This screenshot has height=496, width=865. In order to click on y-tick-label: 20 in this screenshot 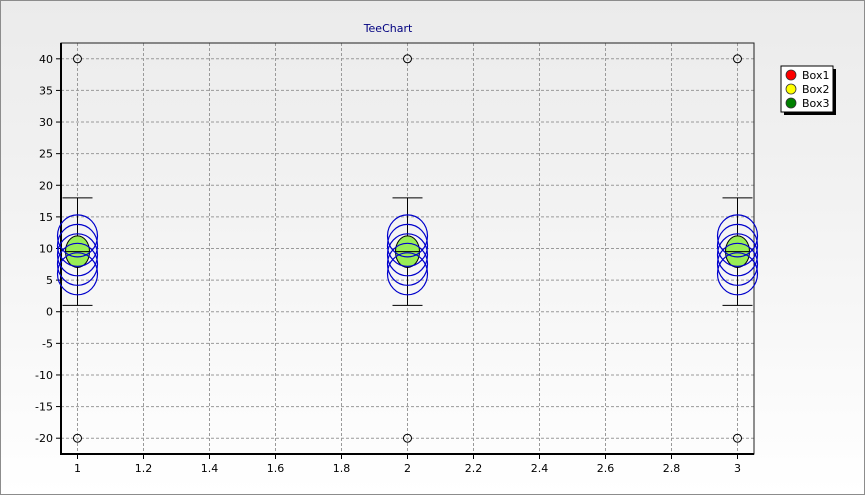, I will do `click(46, 185)`.